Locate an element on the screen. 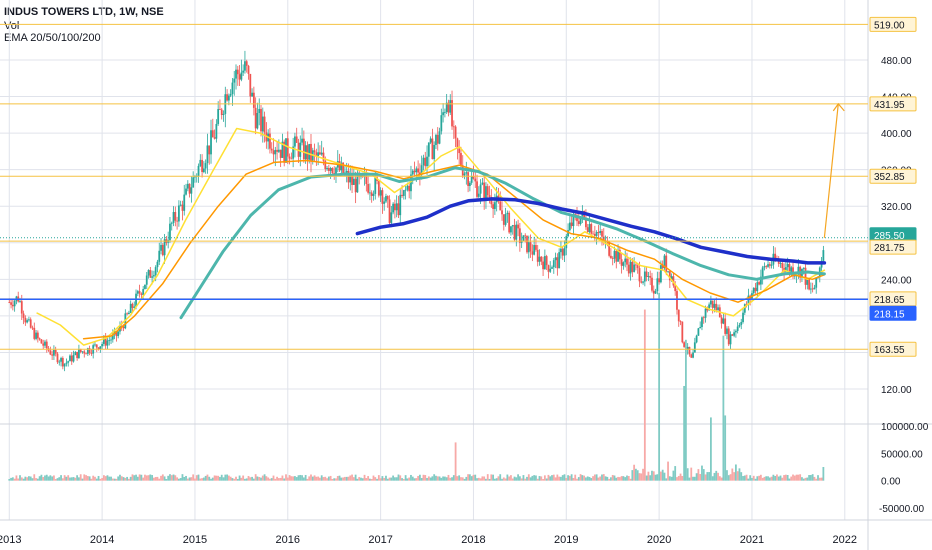 The width and height of the screenshot is (932, 550). price-tag-label: 281.75 is located at coordinates (889, 248).